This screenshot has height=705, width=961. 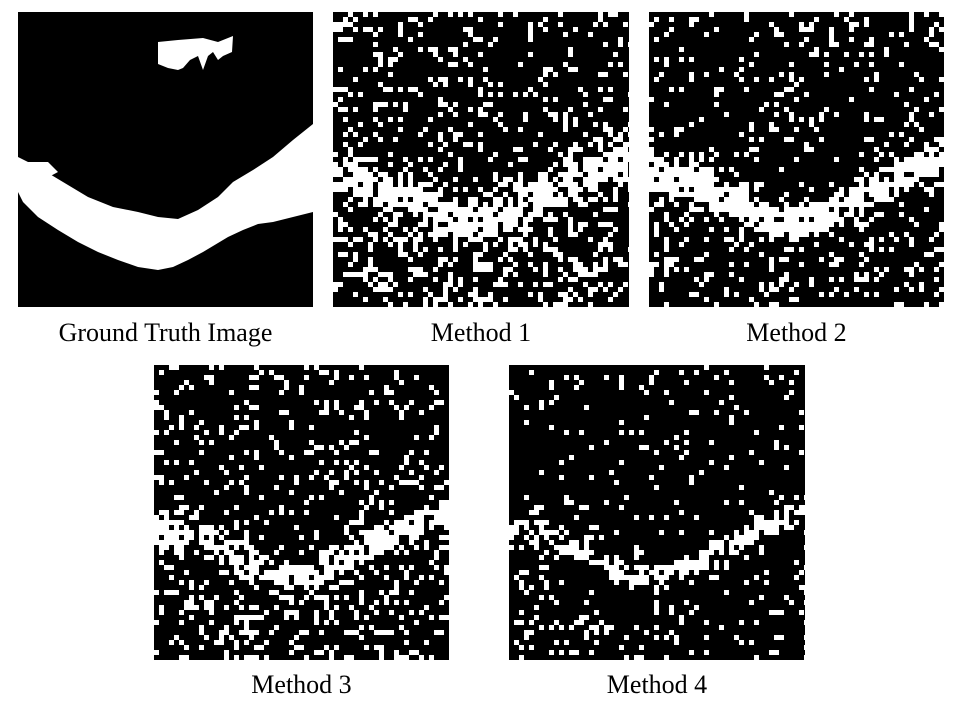 I want to click on ground-truth-panel, so click(x=165, y=159).